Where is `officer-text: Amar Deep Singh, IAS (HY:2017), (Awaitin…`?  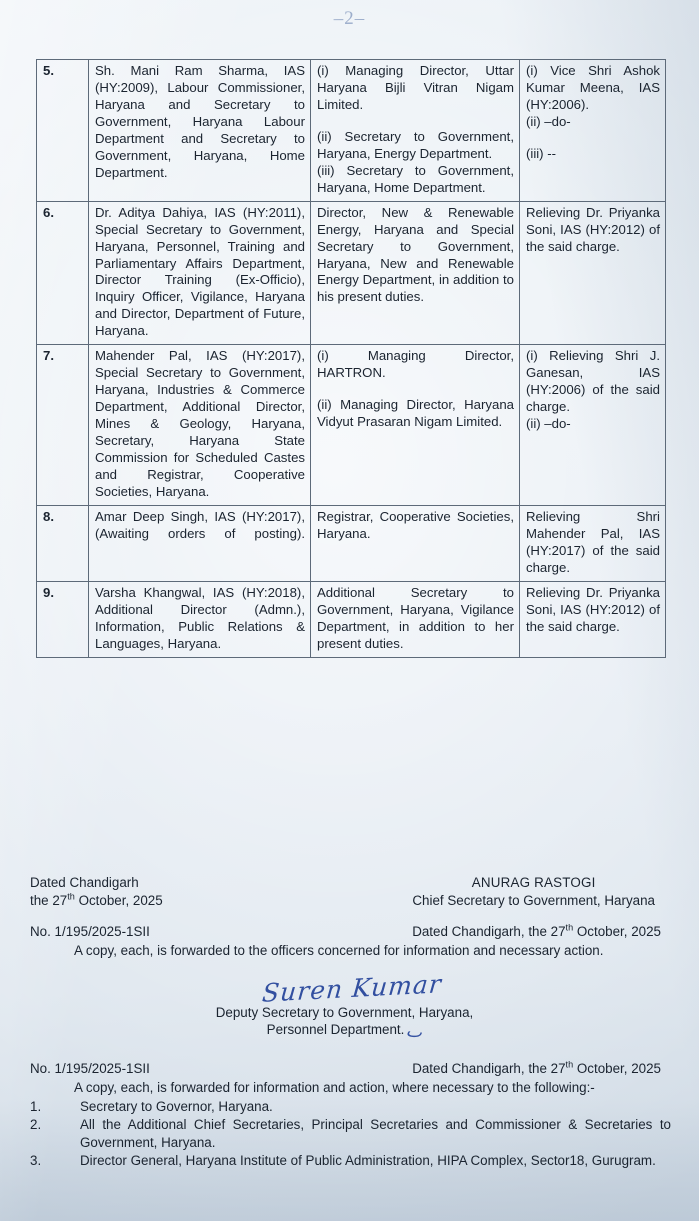
officer-text: Amar Deep Singh, IAS (HY:2017), (Awaitin… is located at coordinates (200, 524).